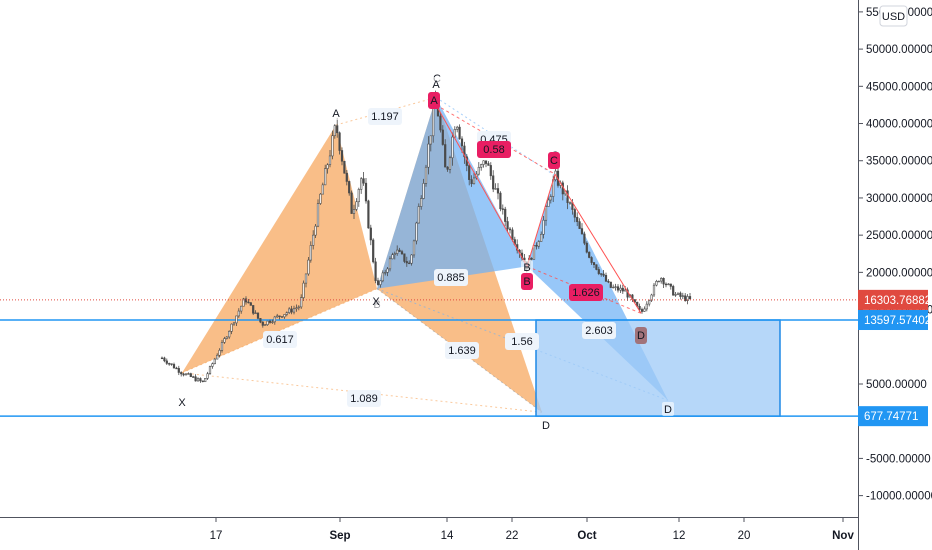 This screenshot has height=550, width=932. What do you see at coordinates (668, 409) in the screenshot?
I see `blue-point-d-label-bg` at bounding box center [668, 409].